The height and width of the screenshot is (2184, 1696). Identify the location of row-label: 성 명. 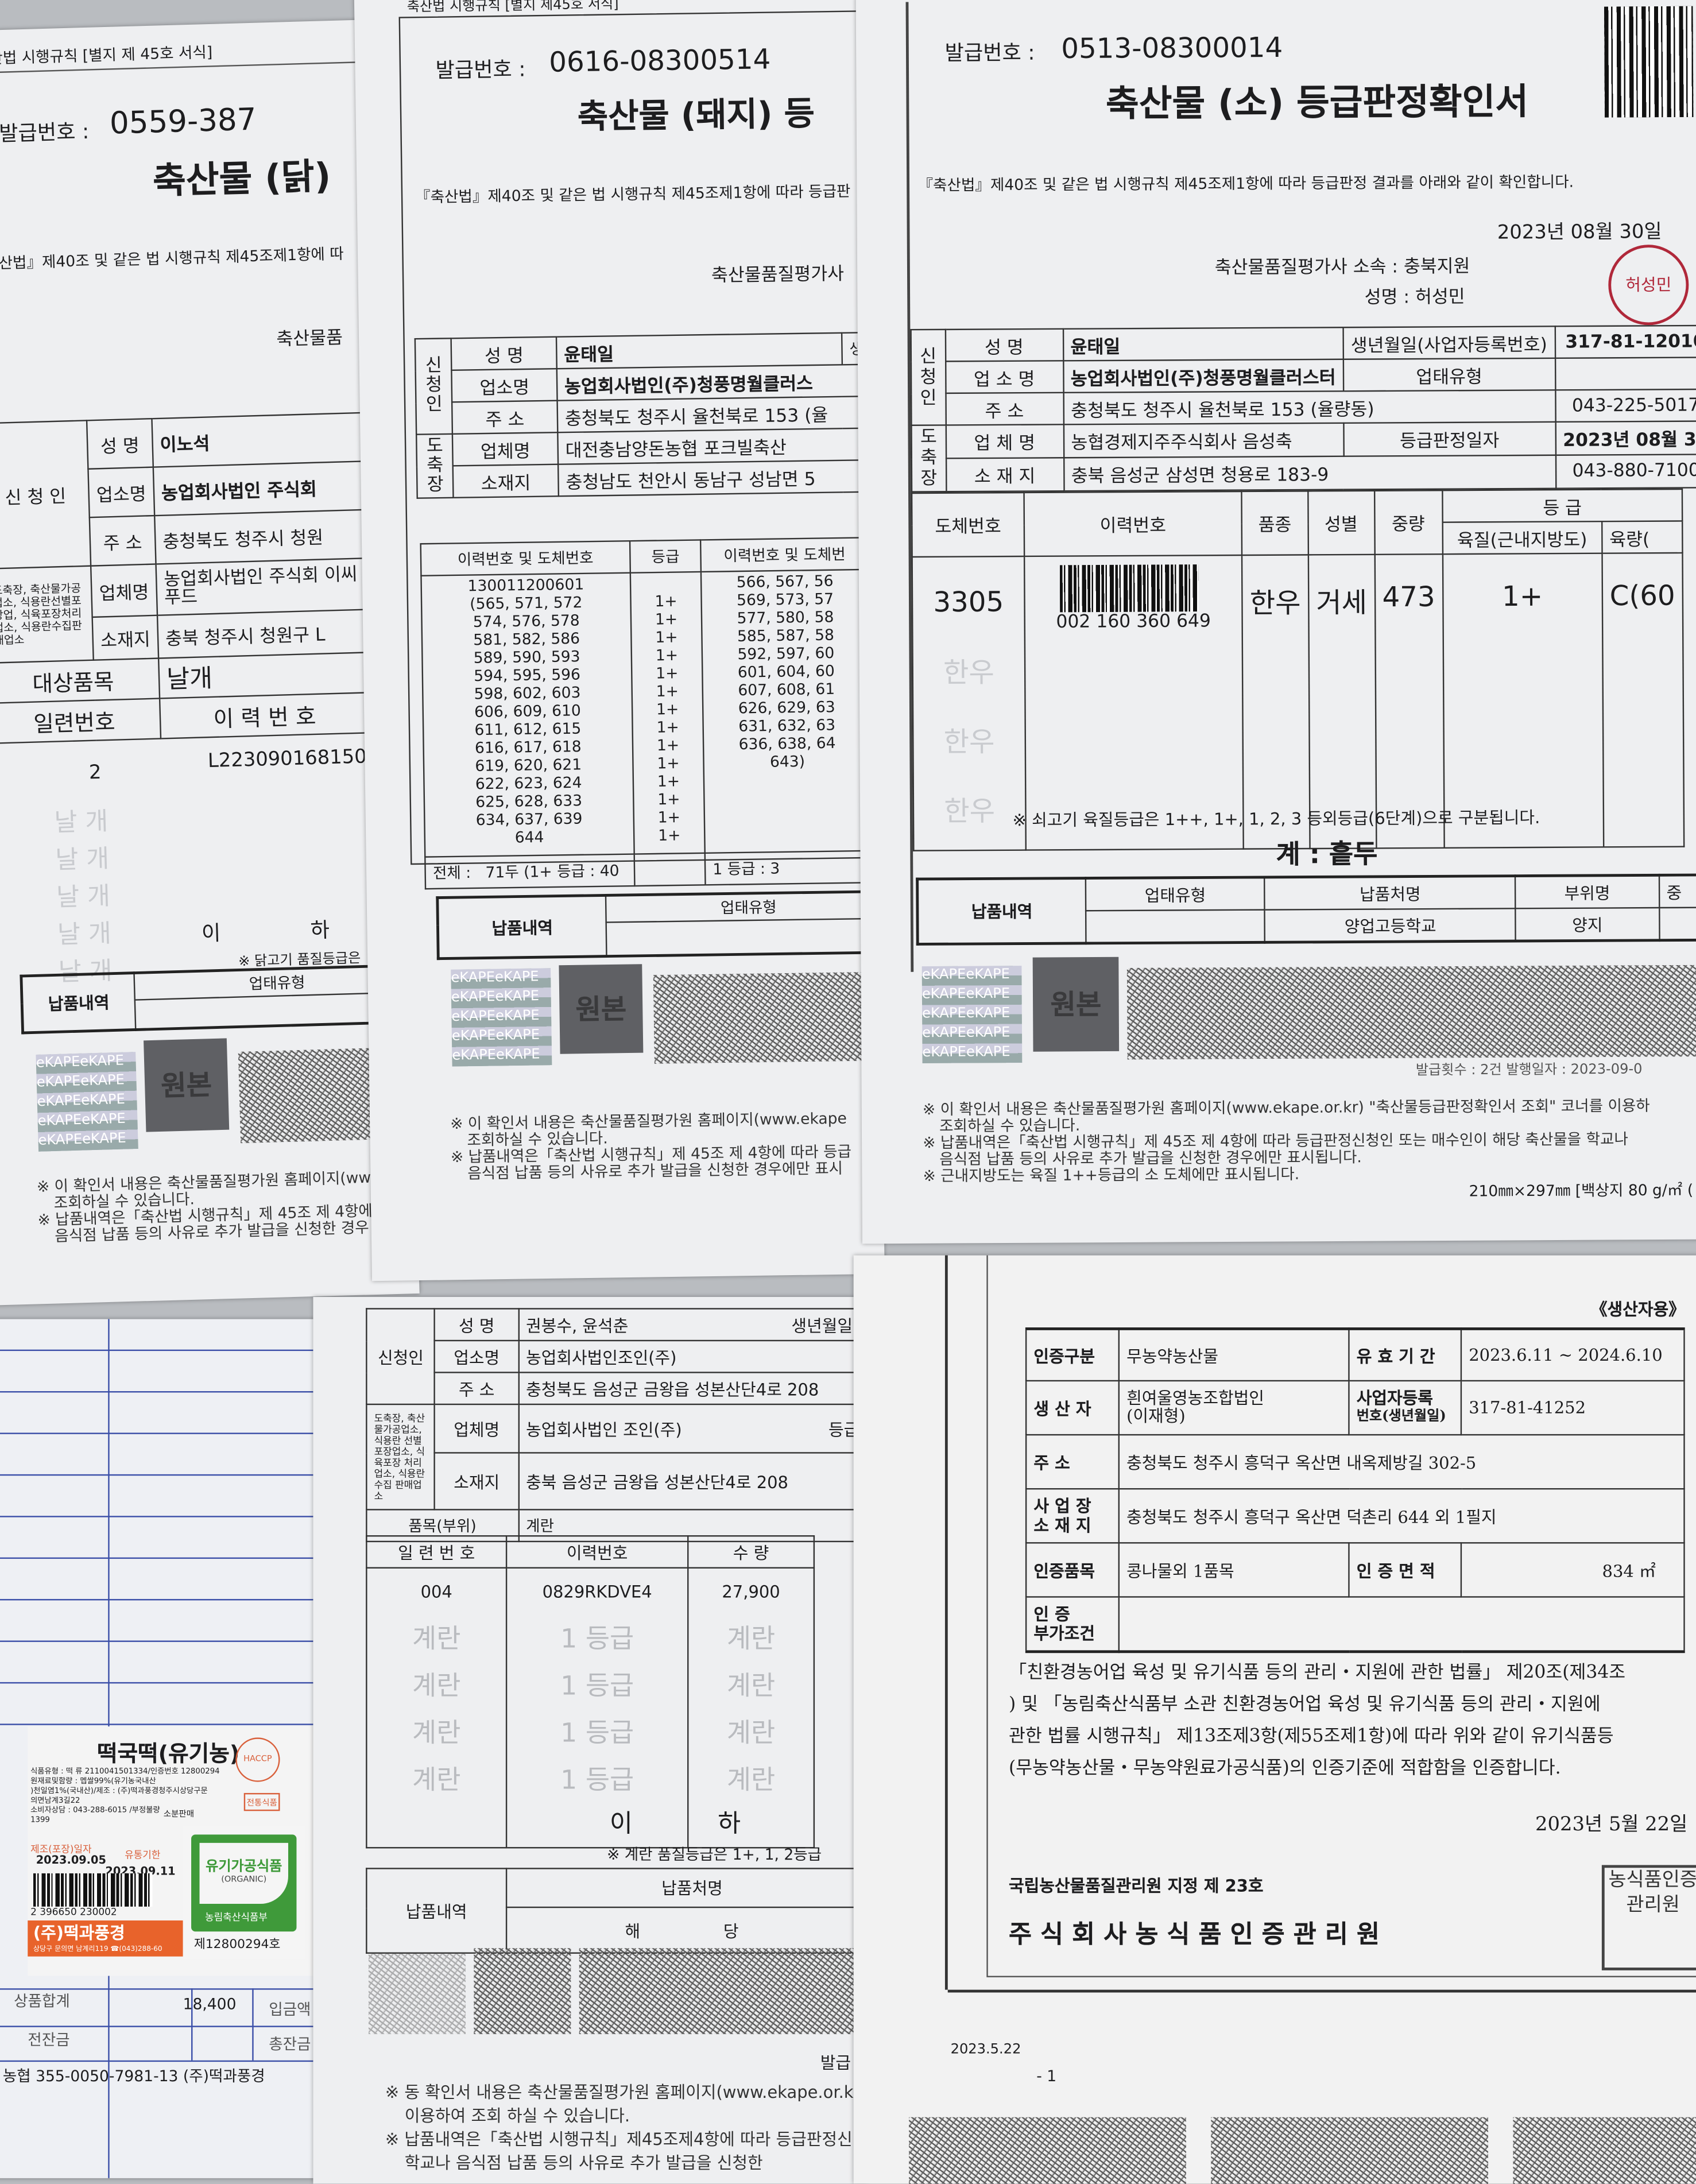
(504, 353).